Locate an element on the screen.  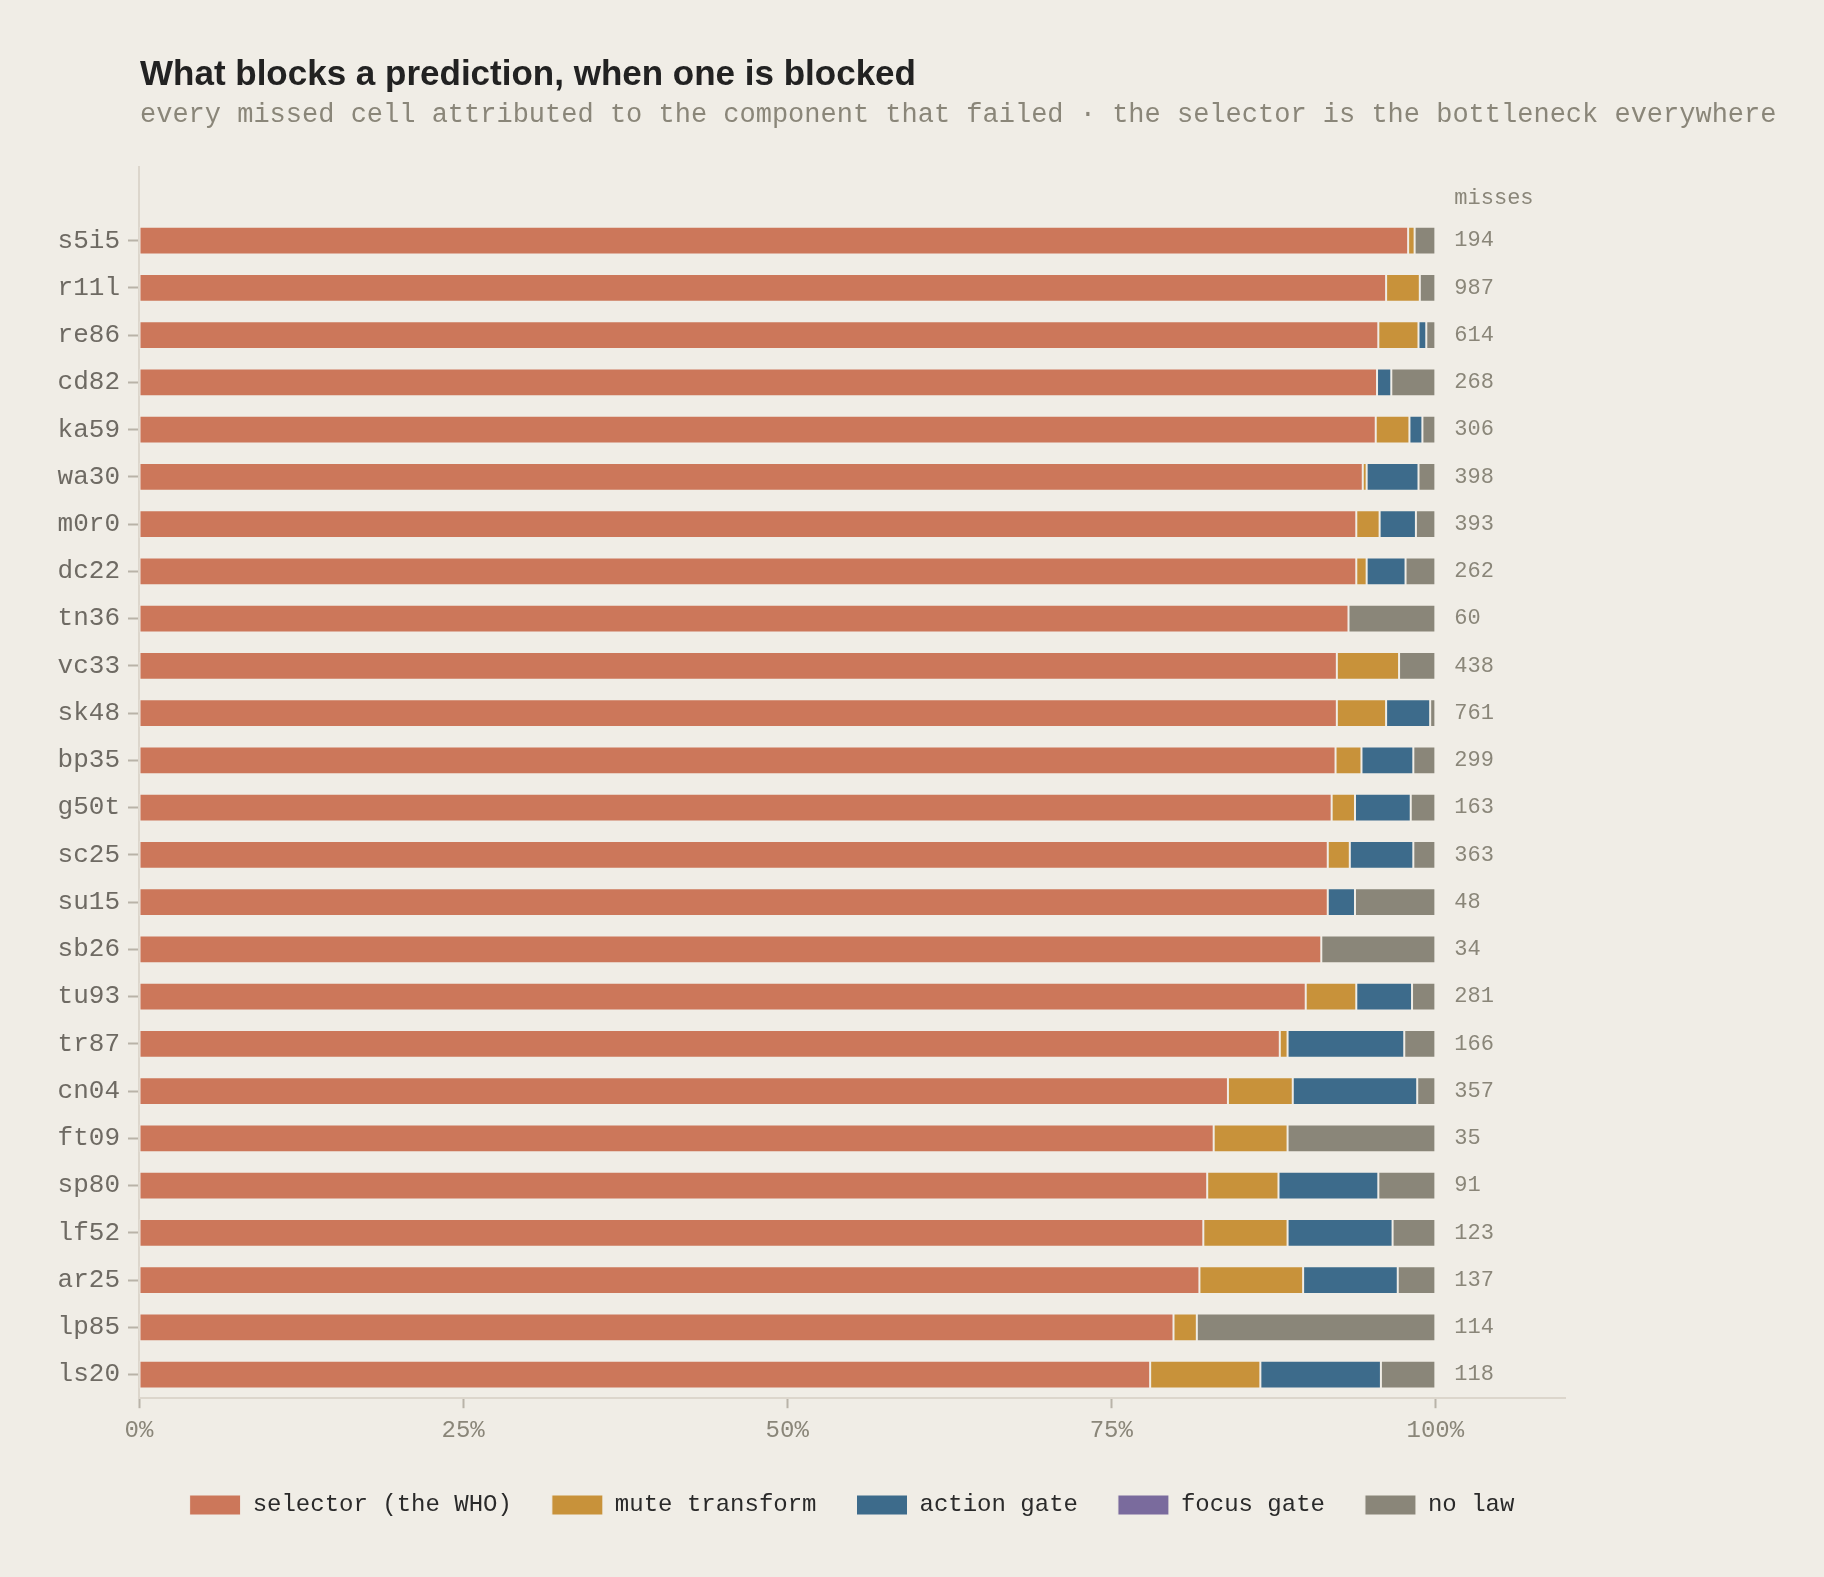
y-tick-label: r11l is located at coordinates (88, 287).